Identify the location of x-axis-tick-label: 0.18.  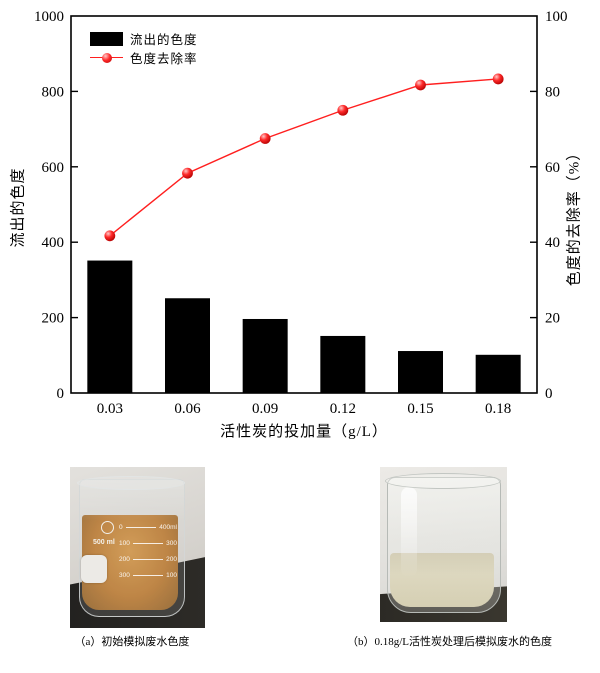
(498, 409).